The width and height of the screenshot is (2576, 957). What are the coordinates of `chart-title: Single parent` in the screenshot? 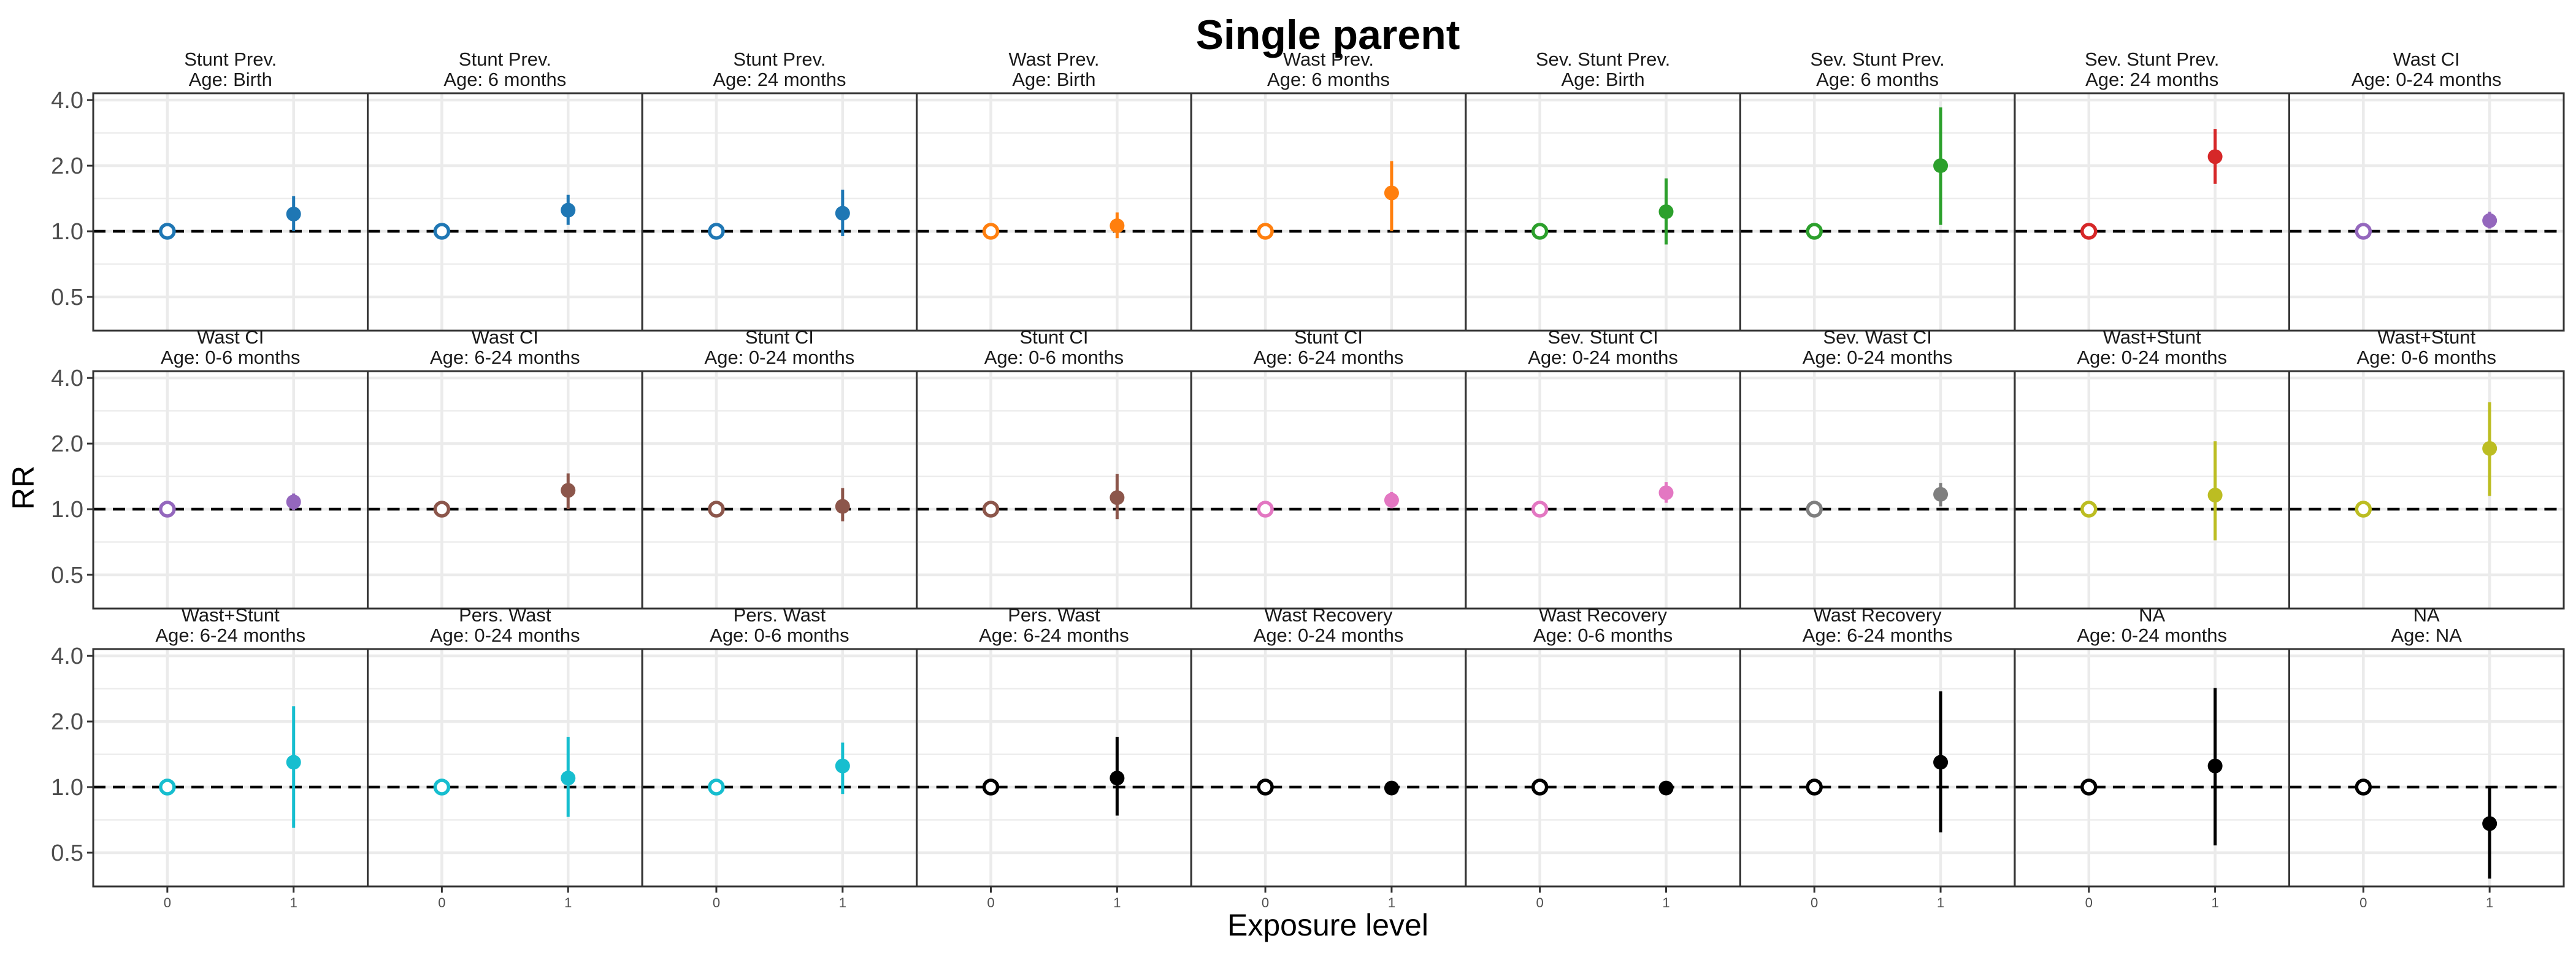 It's located at (1328, 35).